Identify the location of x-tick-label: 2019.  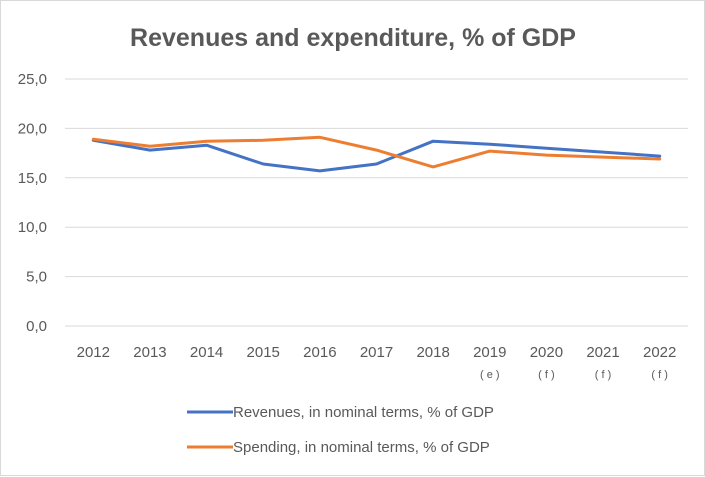
(489, 352).